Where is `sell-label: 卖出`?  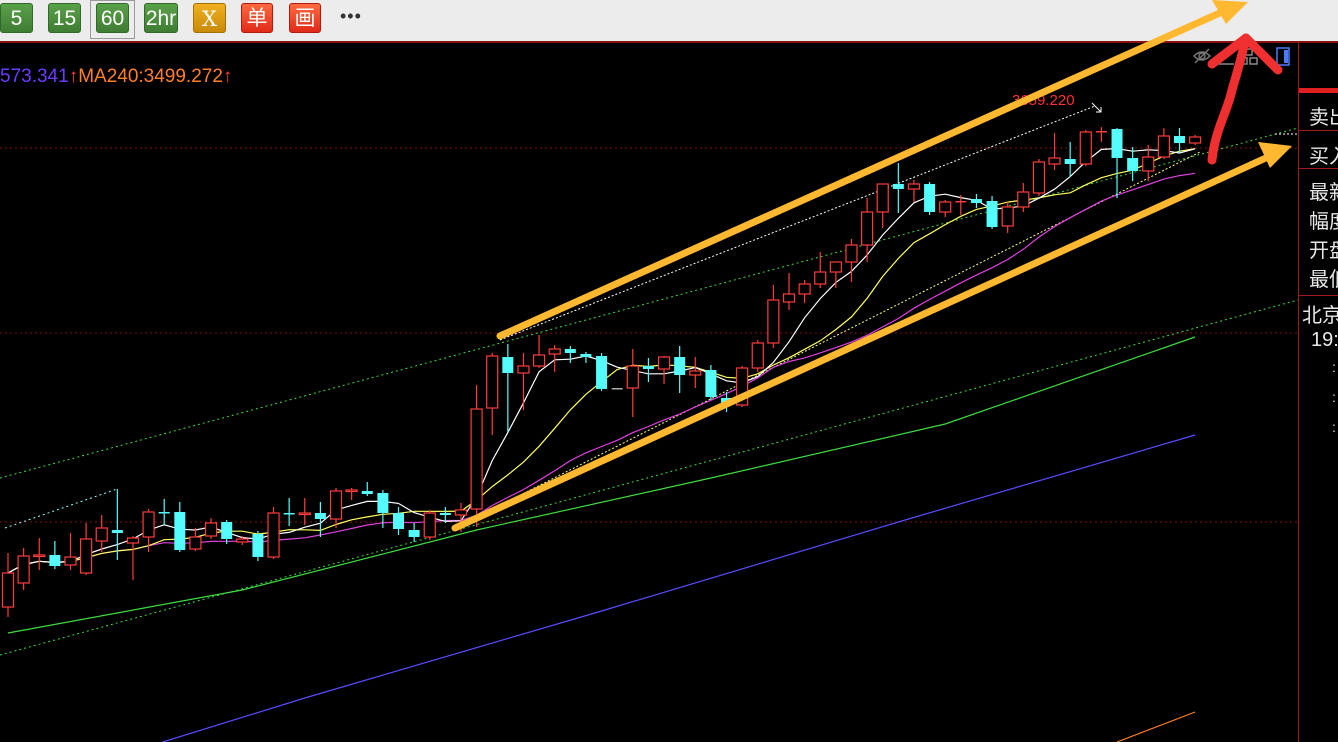
sell-label: 卖出 is located at coordinates (1323, 117).